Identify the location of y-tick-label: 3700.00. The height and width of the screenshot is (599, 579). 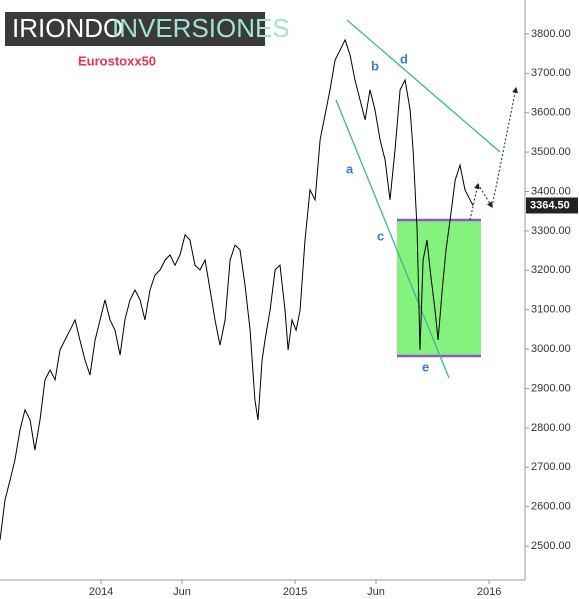
(551, 73).